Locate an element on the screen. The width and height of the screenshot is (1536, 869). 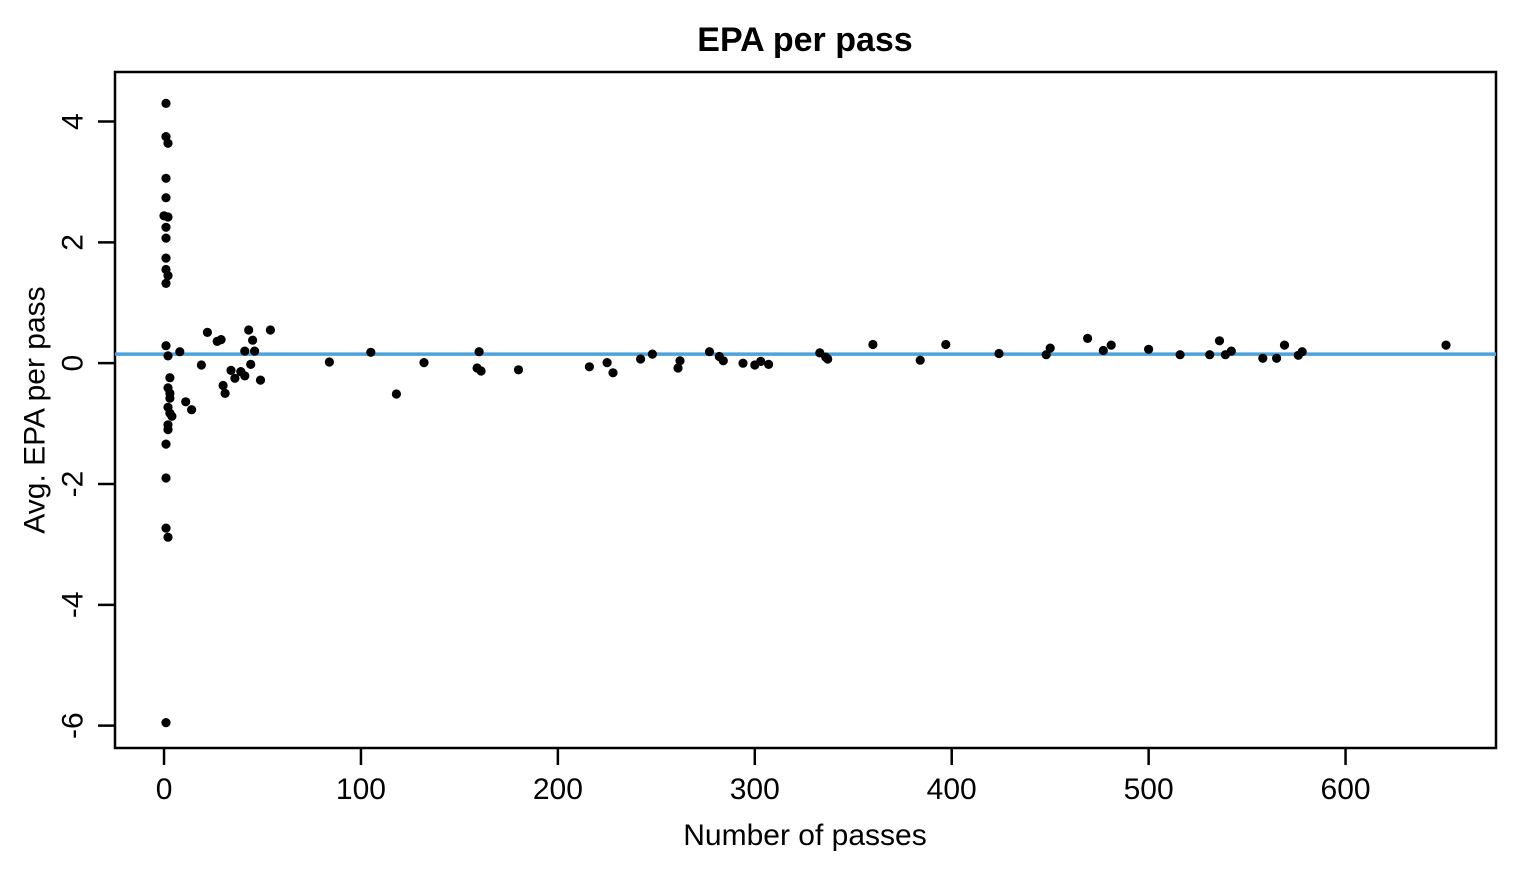
y-tick-label: 2 is located at coordinates (73, 242).